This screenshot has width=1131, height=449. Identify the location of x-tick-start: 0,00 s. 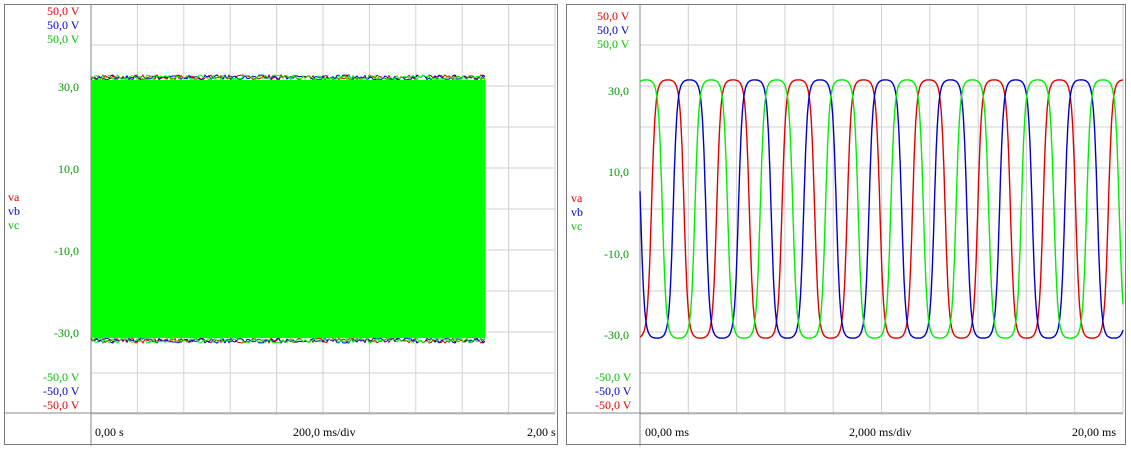
(109, 432).